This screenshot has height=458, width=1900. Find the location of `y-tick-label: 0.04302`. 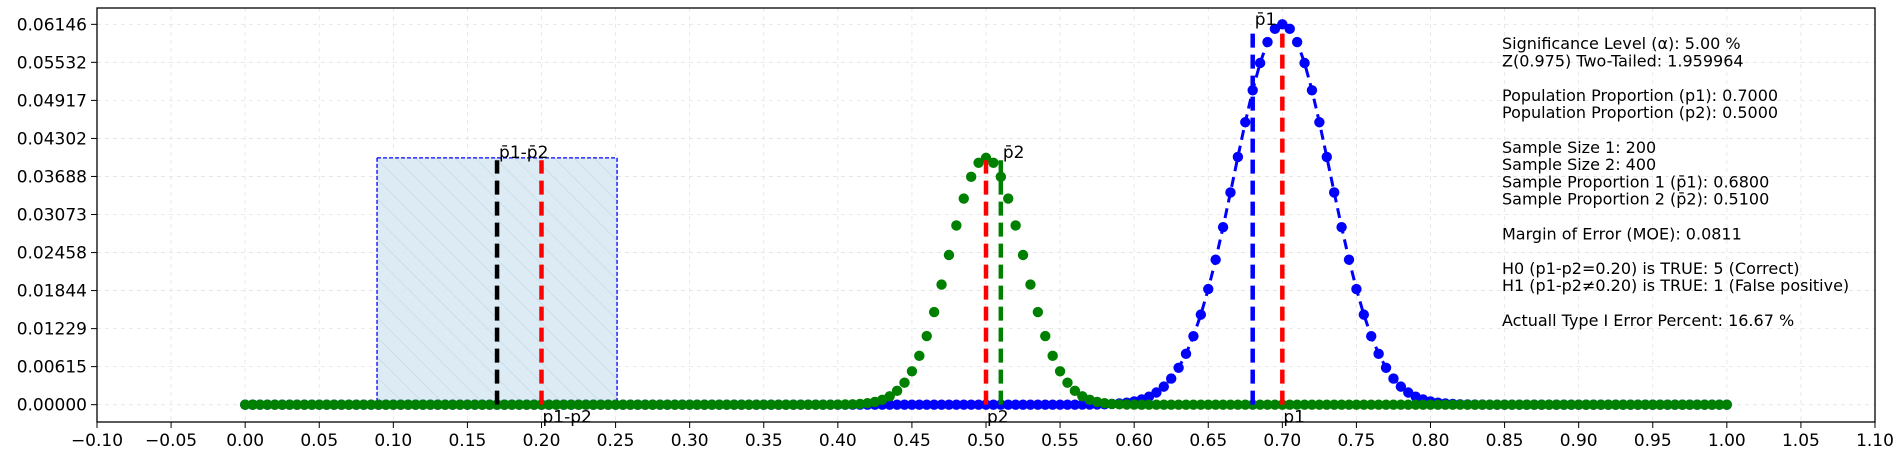

y-tick-label: 0.04302 is located at coordinates (52, 139).